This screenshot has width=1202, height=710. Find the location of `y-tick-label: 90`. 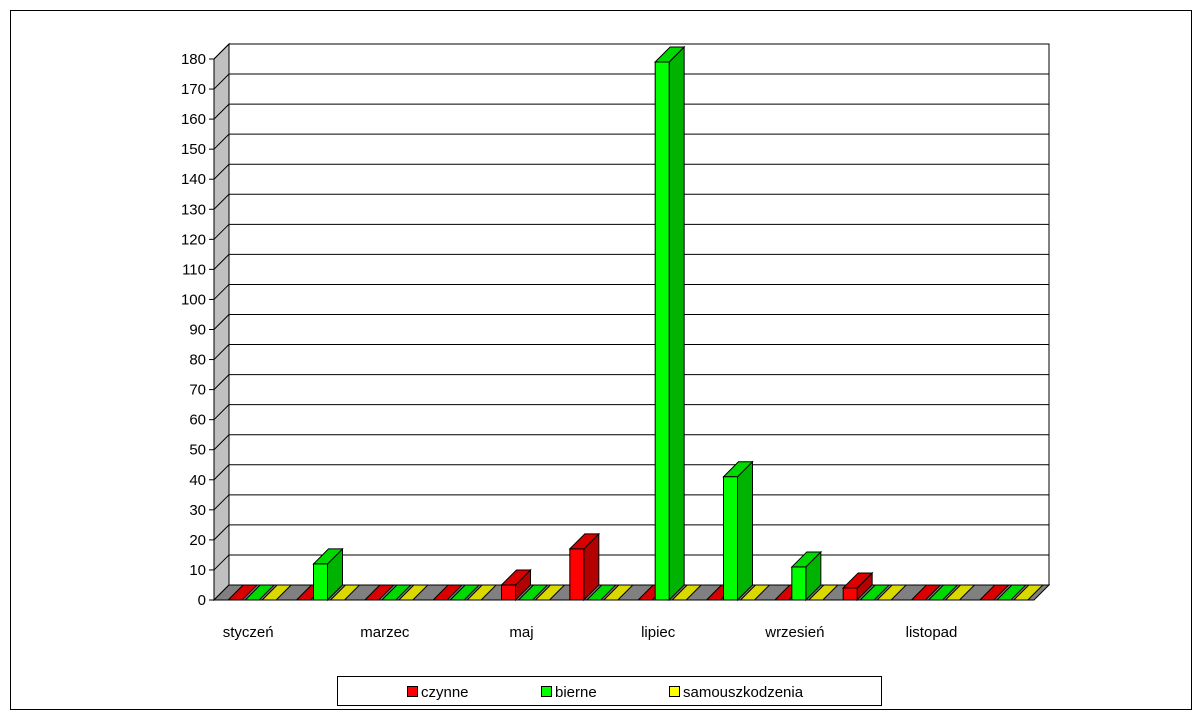

y-tick-label: 90 is located at coordinates (197, 330).